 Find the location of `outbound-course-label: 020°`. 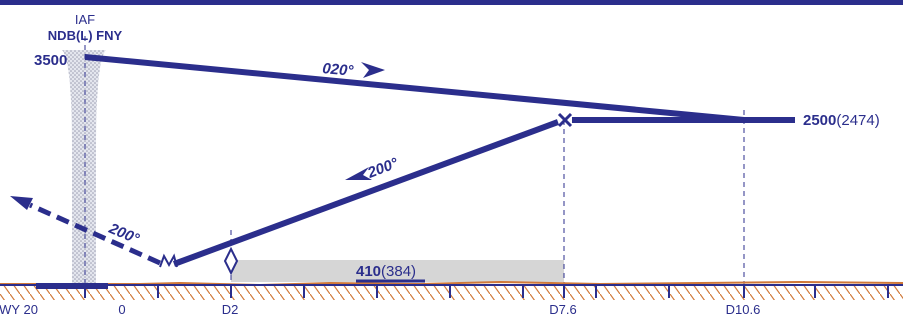

outbound-course-label: 020° is located at coordinates (338, 70).